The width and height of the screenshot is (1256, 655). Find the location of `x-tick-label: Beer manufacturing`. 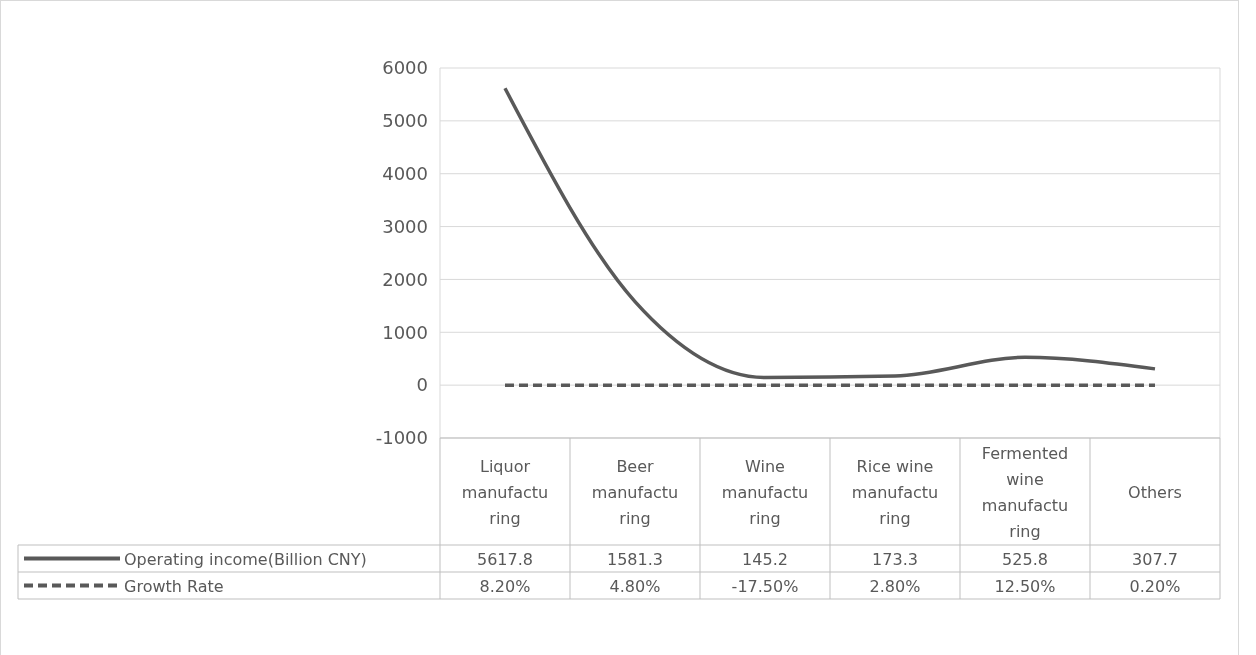

x-tick-label: Beer manufacturing is located at coordinates (635, 492).